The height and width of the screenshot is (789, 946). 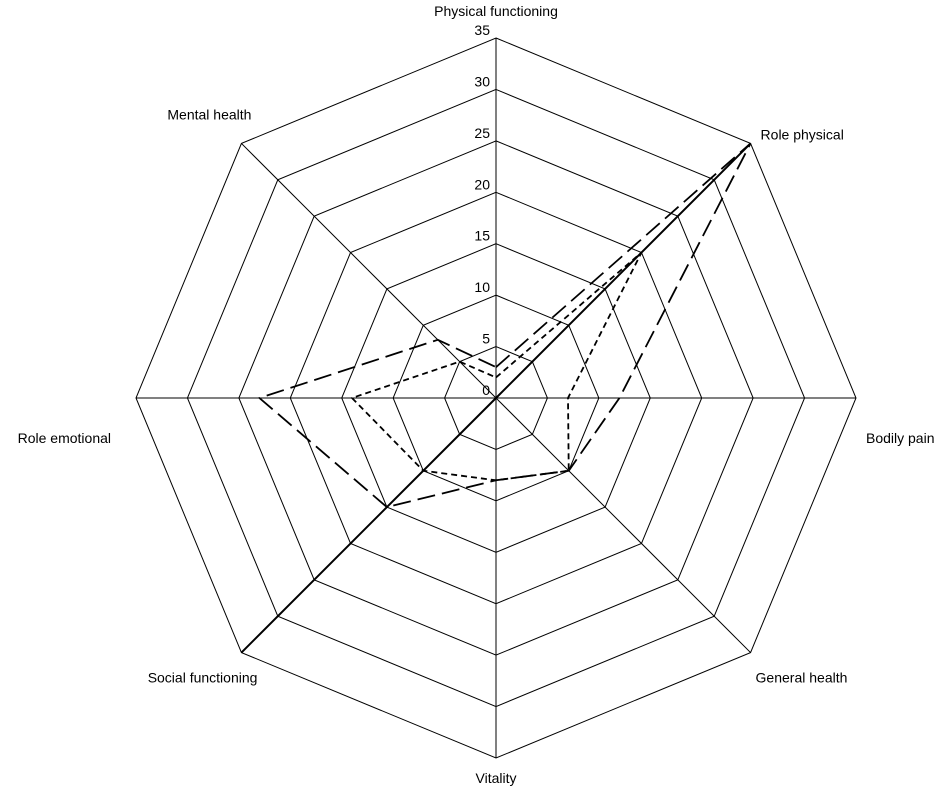 I want to click on tick-label-0: 0, so click(x=486, y=390).